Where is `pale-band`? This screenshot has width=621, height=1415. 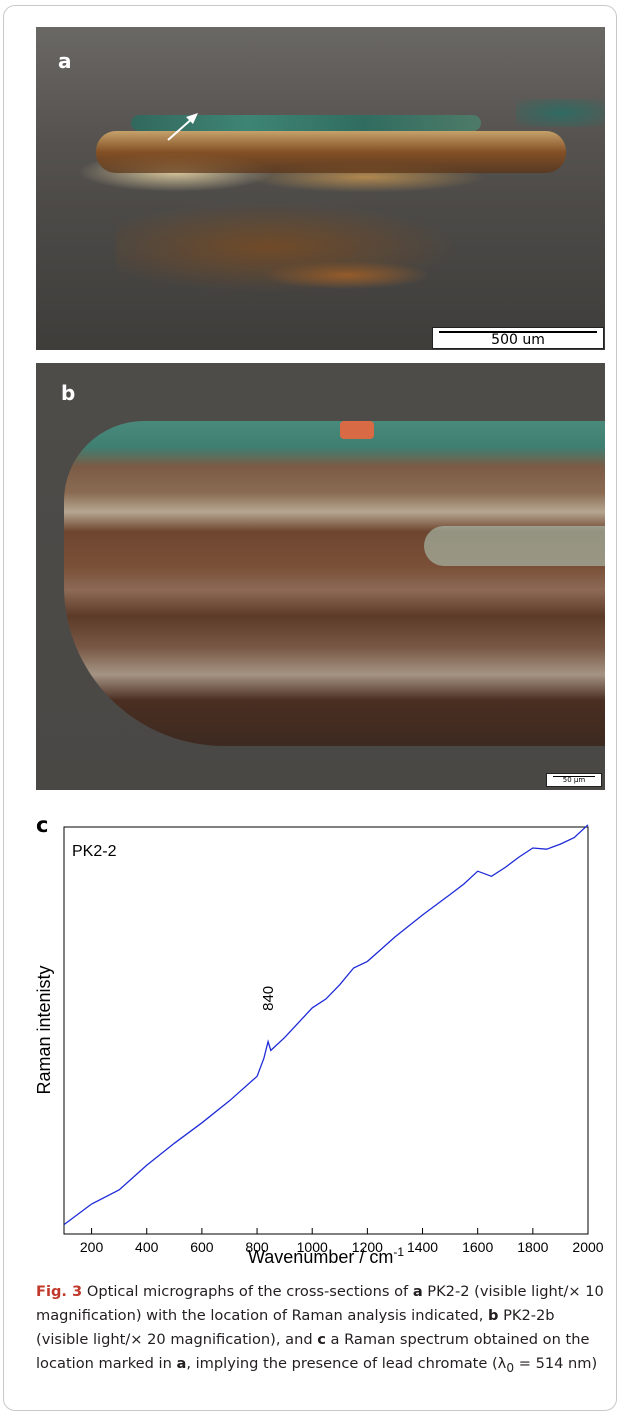 pale-band is located at coordinates (514, 546).